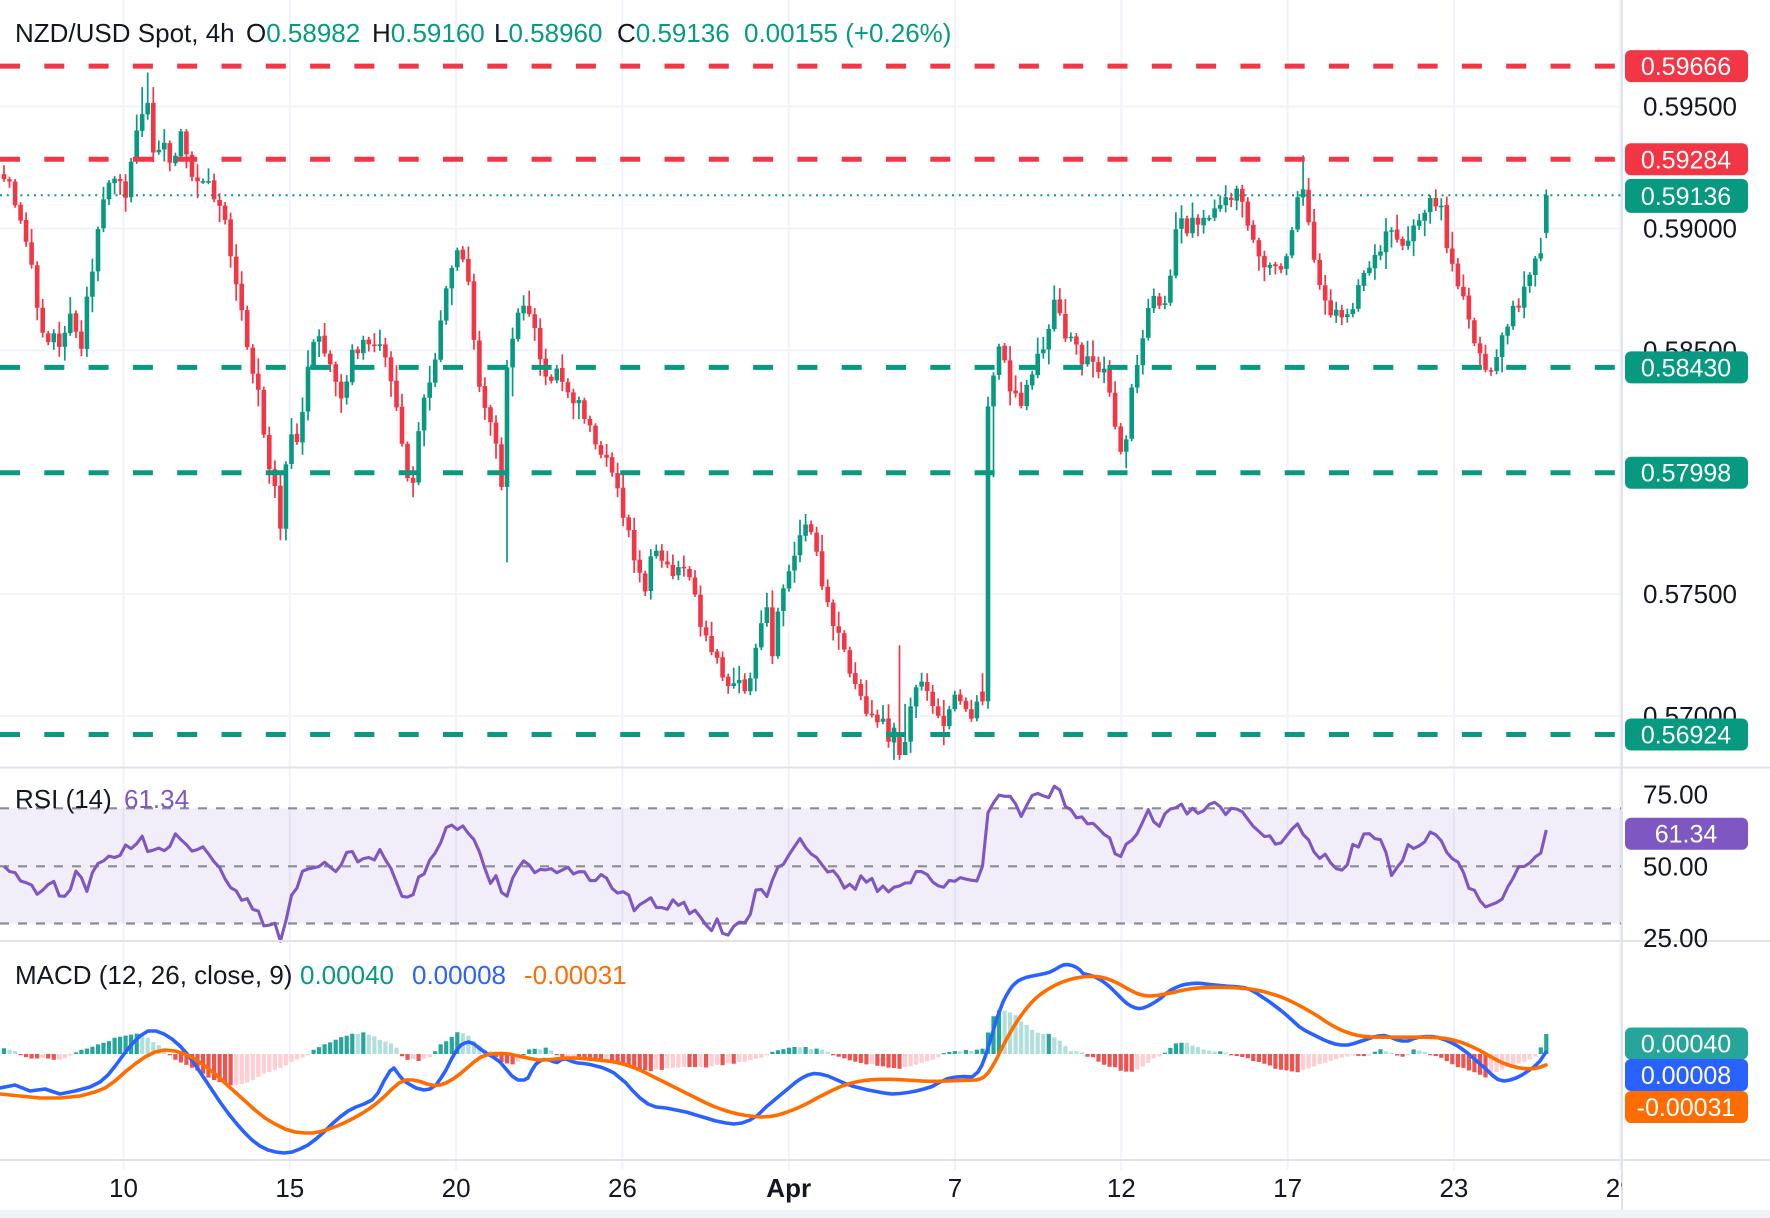 This screenshot has height=1218, width=1770. I want to click on svg-text: 0.57998, so click(1686, 474).